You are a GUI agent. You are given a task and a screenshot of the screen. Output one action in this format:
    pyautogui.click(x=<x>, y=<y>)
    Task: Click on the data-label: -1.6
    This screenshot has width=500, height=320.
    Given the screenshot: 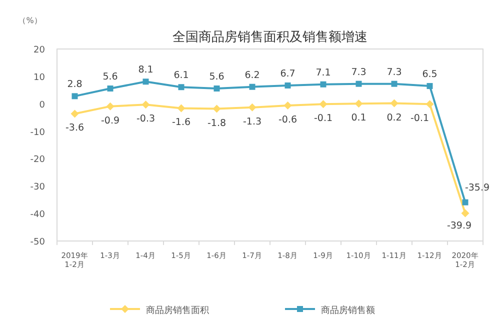 What is the action you would take?
    pyautogui.click(x=181, y=122)
    